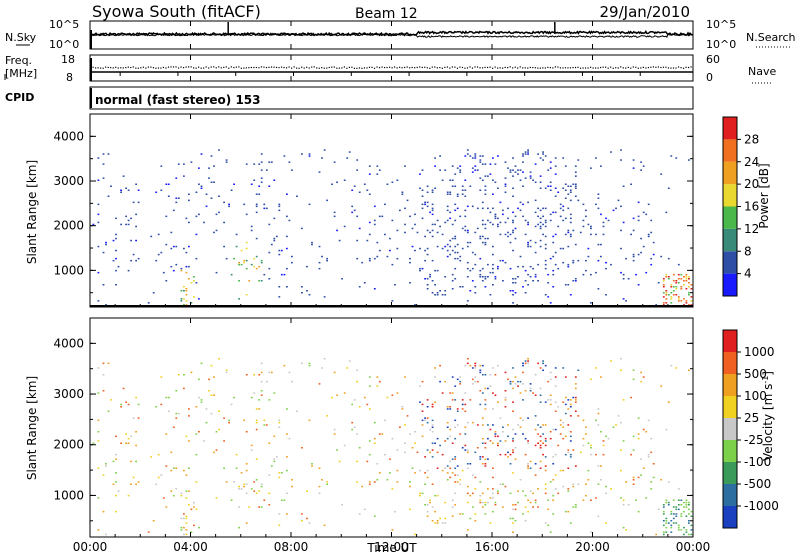 The width and height of the screenshot is (800, 554). I want to click on noise-right-label: N.Search, so click(771, 37).